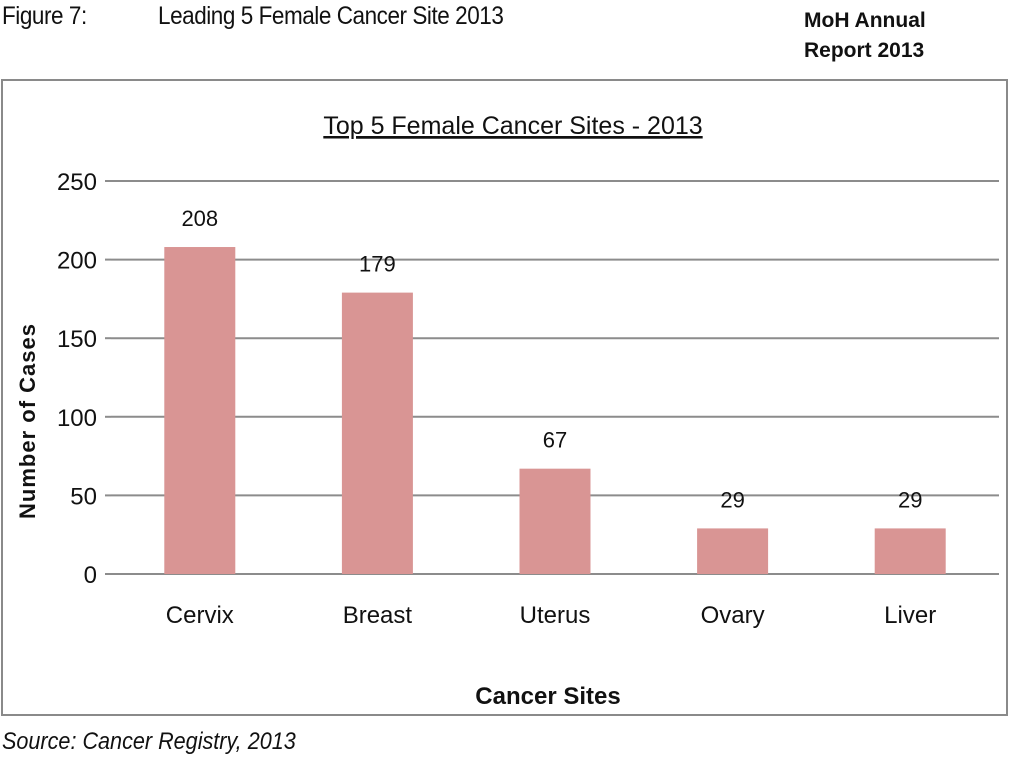 This screenshot has width=1024, height=768. What do you see at coordinates (44, 16) in the screenshot?
I see `figure-label: Figure 7:` at bounding box center [44, 16].